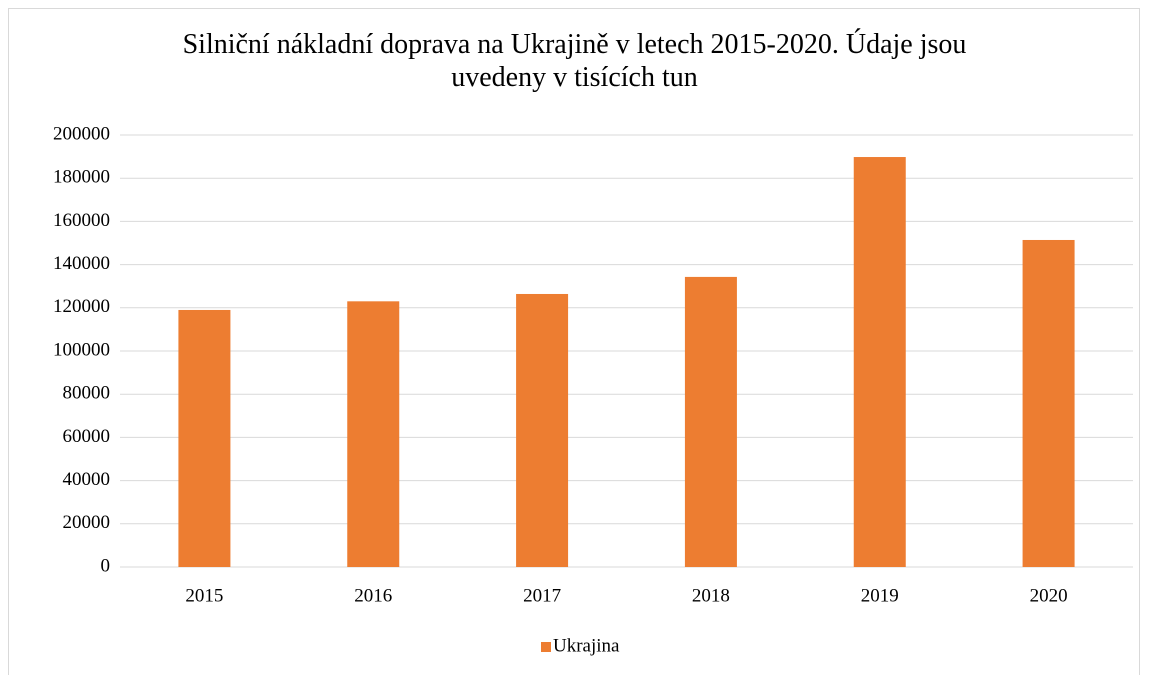 This screenshot has height=675, width=1149. Describe the element at coordinates (81, 306) in the screenshot. I see `y-tick-label: 120000` at that location.